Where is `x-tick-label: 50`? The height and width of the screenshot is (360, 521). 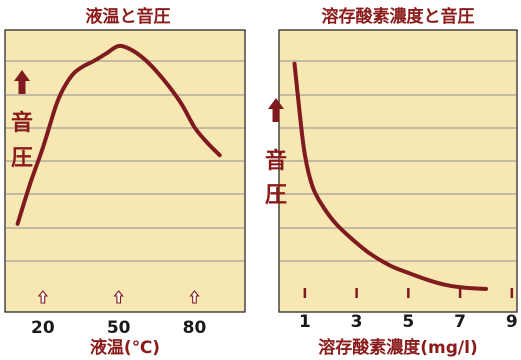 x-tick-label: 50 is located at coordinates (119, 328).